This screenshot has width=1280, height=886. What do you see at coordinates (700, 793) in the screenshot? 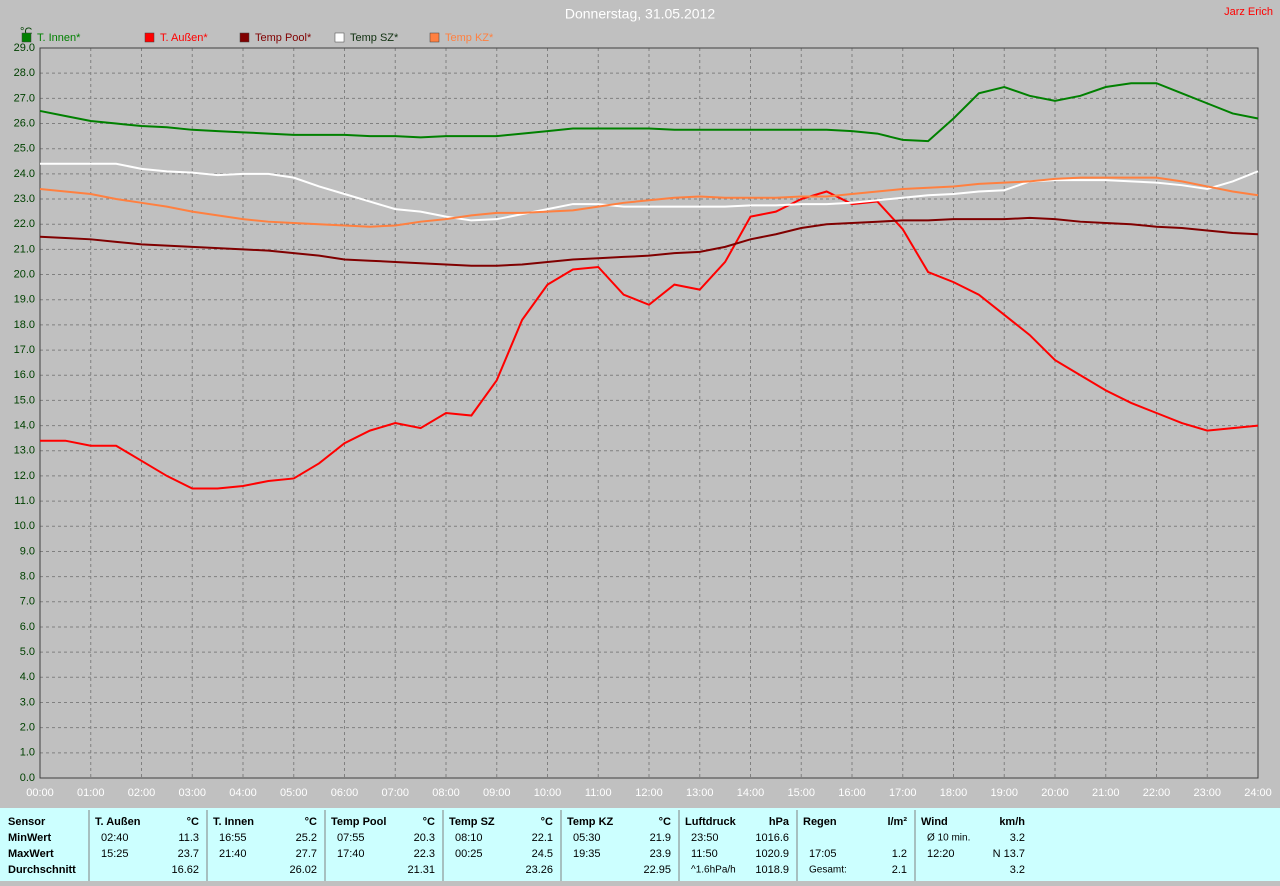
I see `x-tick-label: 13:00` at bounding box center [700, 793].